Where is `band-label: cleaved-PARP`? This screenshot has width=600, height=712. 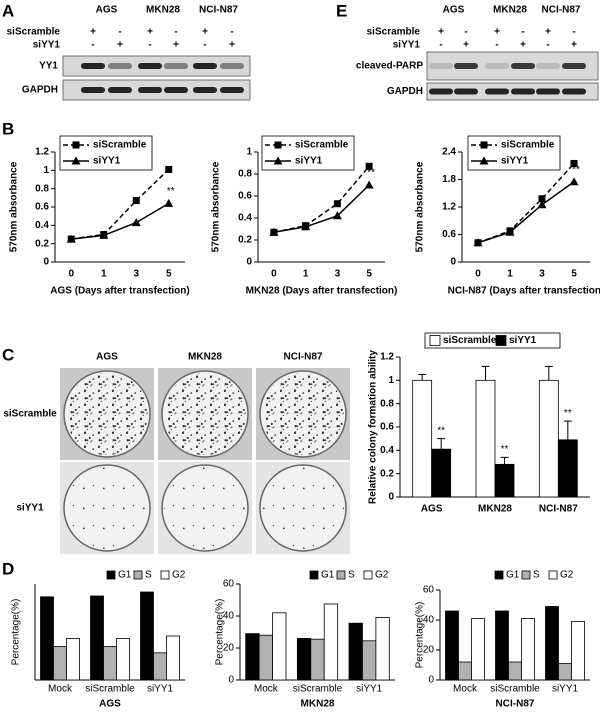 band-label: cleaved-PARP is located at coordinates (389, 66).